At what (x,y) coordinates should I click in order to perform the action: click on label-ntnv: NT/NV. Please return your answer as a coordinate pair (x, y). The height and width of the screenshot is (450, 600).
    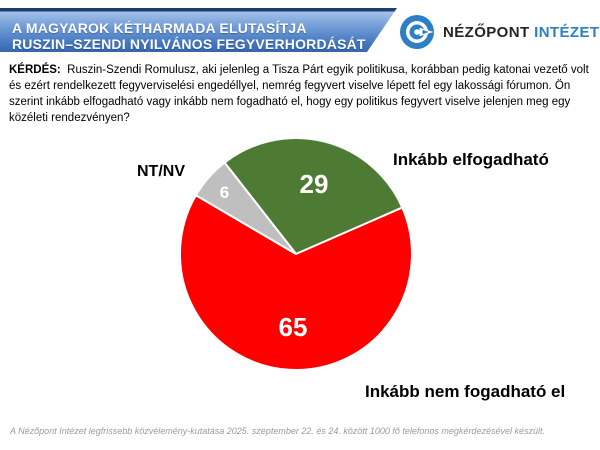
    Looking at the image, I should click on (161, 171).